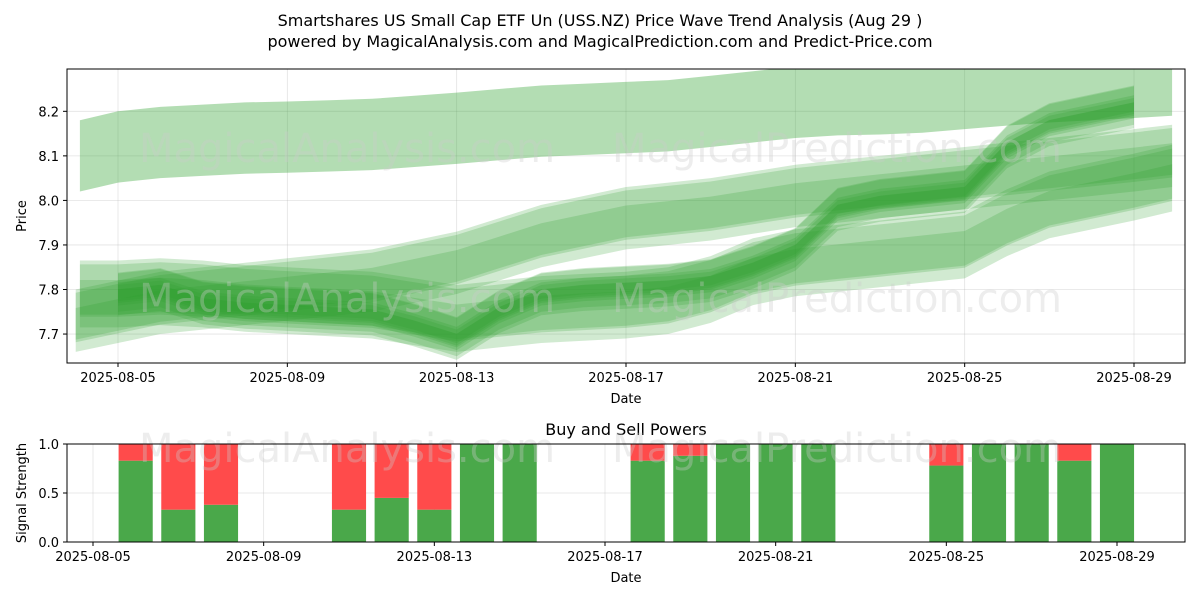  I want to click on power-x-tick-label: 2025-08-17, so click(605, 557).